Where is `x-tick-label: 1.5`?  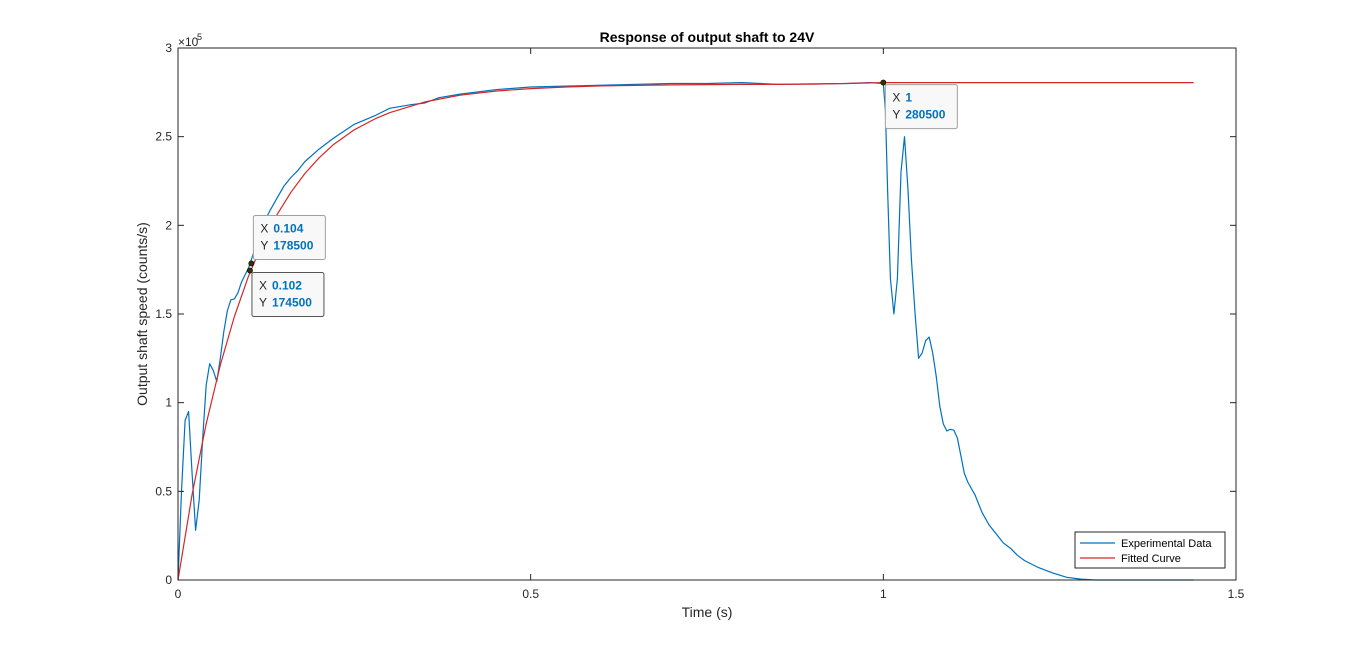
x-tick-label: 1.5 is located at coordinates (1236, 594).